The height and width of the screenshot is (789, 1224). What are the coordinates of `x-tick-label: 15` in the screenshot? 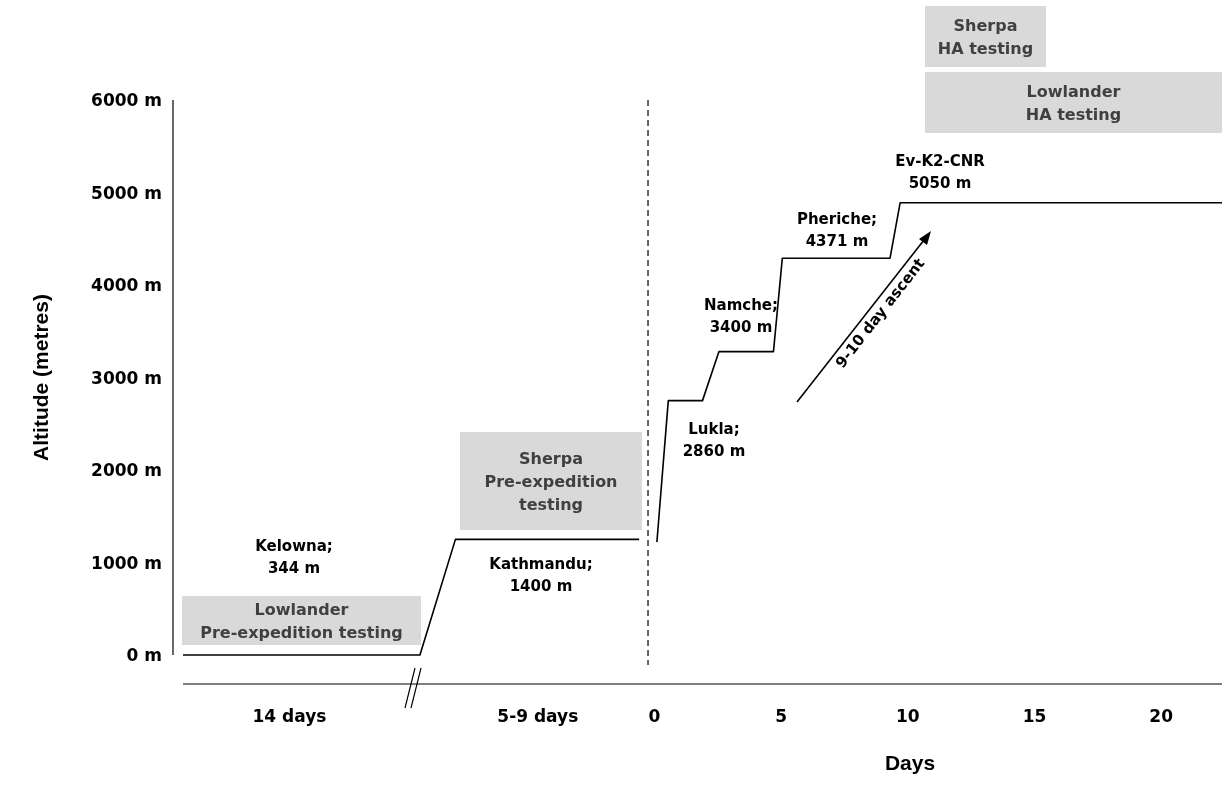 It's located at (1034, 716).